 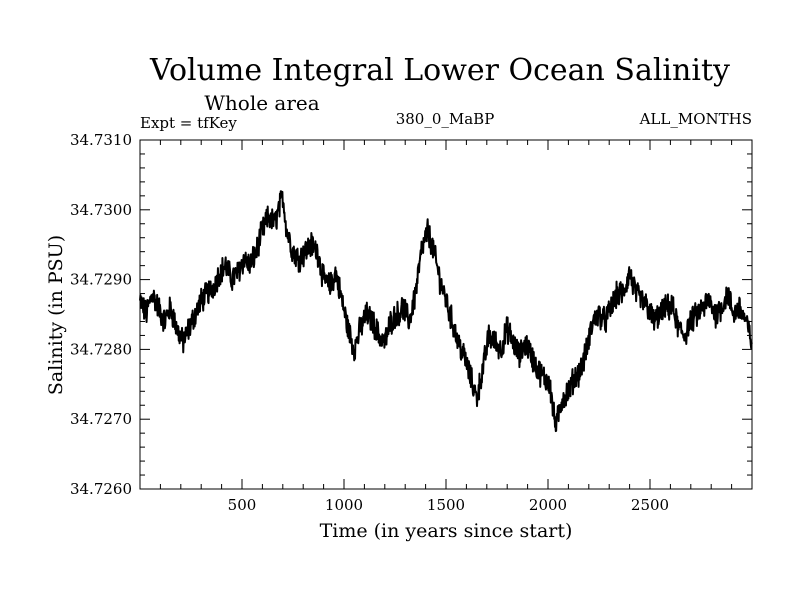 What do you see at coordinates (446, 531) in the screenshot?
I see `x-axis-label: Time (in years since start)` at bounding box center [446, 531].